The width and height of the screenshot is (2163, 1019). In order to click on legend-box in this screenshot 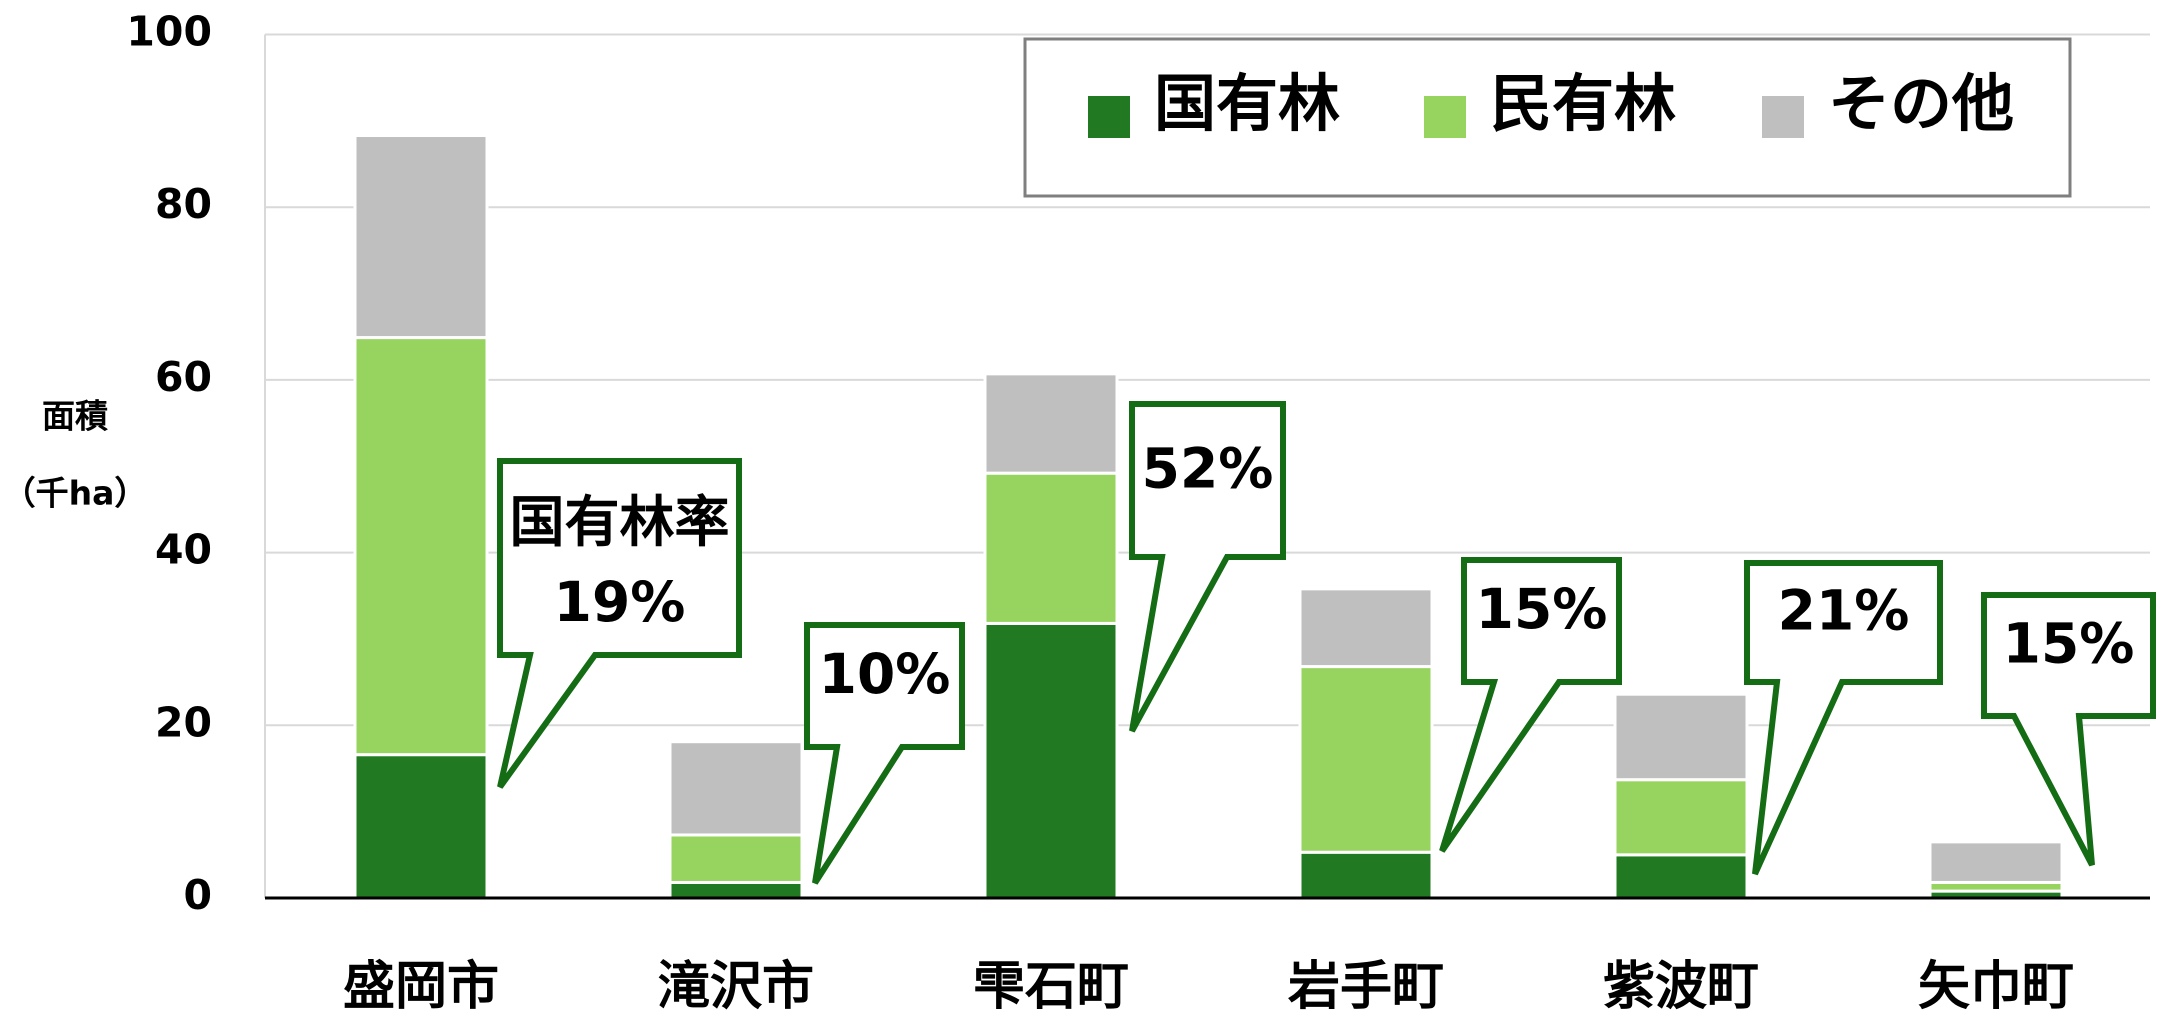, I will do `click(1547, 117)`.